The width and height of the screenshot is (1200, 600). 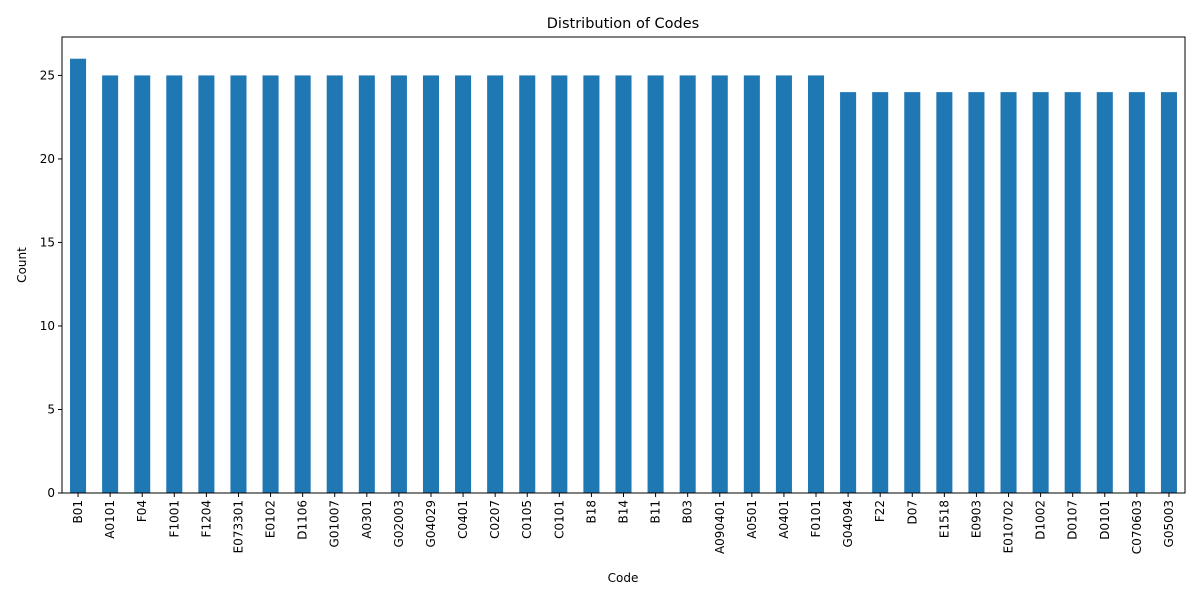 What do you see at coordinates (912, 292) in the screenshot?
I see `bar-D07` at bounding box center [912, 292].